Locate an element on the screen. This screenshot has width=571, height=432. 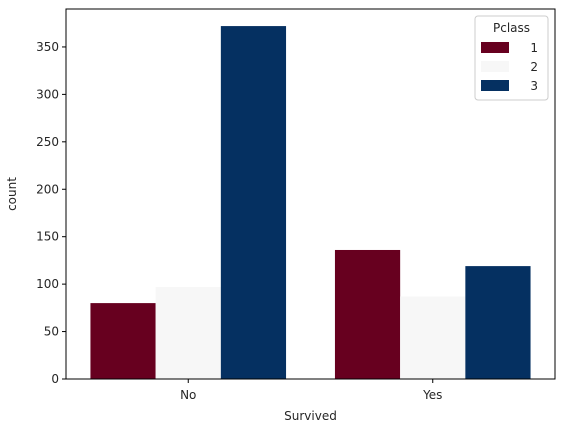
y-tick-label: 300 is located at coordinates (47, 94).